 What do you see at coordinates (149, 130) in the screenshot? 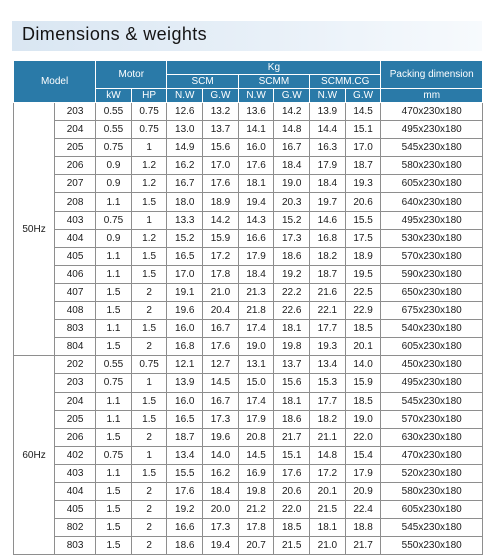
I see `hp-cell: 0.75` at bounding box center [149, 130].